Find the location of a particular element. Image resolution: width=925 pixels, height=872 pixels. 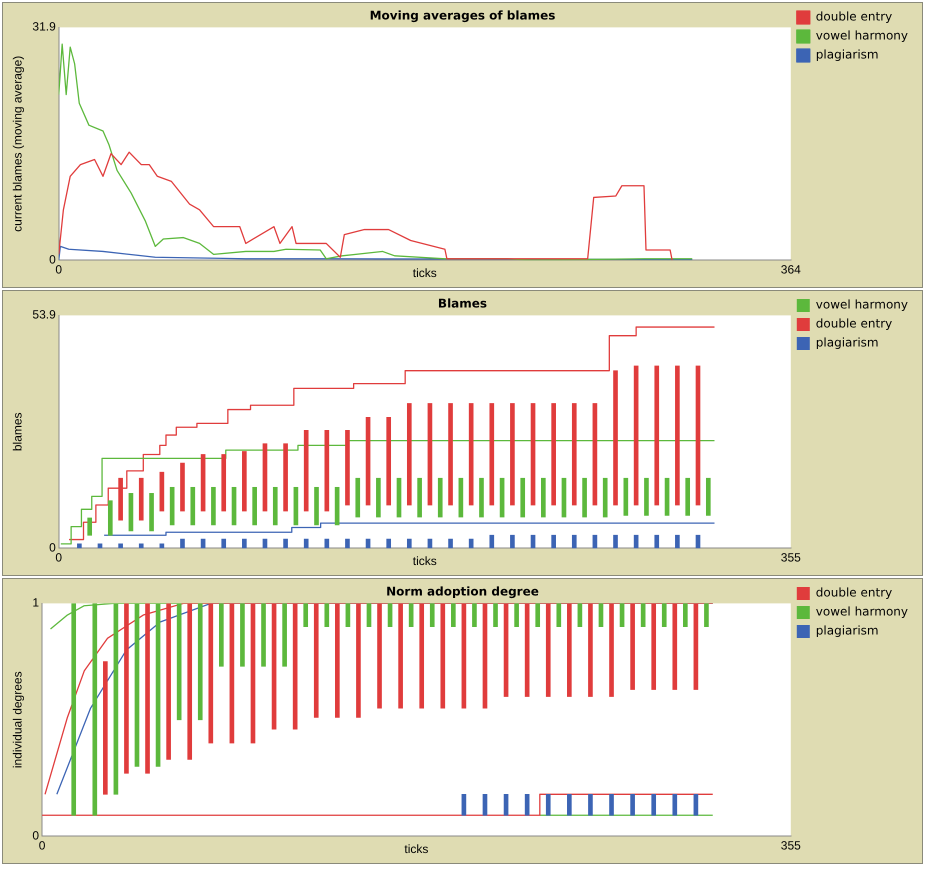

chart-title: Norm adoption degree is located at coordinates (462, 591).